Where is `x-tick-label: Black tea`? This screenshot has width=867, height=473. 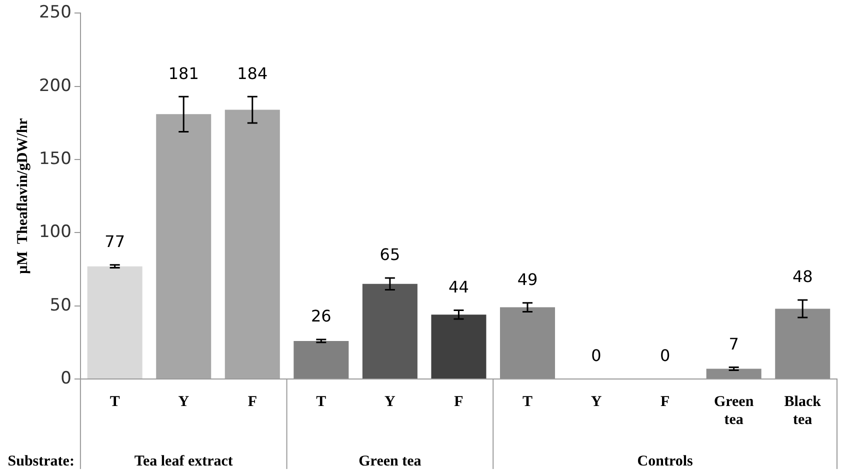
x-tick-label: Black tea is located at coordinates (803, 411).